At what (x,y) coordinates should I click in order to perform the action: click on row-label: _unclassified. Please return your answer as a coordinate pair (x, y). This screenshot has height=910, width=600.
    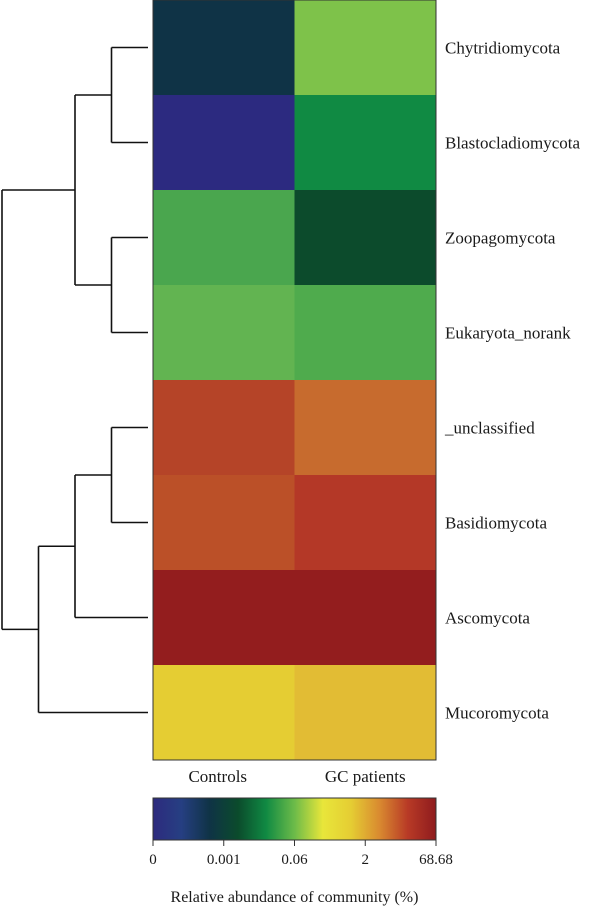
    Looking at the image, I should click on (489, 428).